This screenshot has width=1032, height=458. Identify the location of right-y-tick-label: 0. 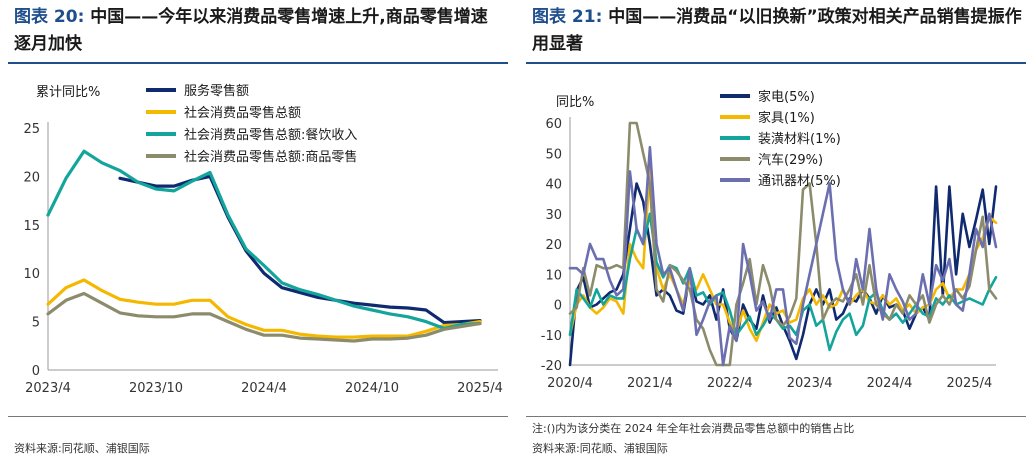
(558, 306).